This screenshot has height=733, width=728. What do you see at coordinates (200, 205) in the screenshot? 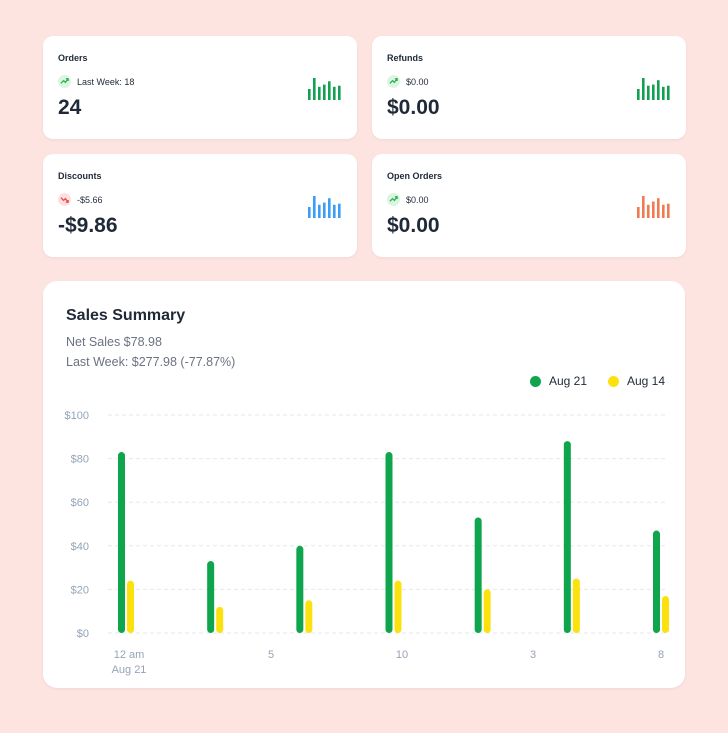
I see `discounts-card: Discounts -$5.66 -$9.86` at bounding box center [200, 205].